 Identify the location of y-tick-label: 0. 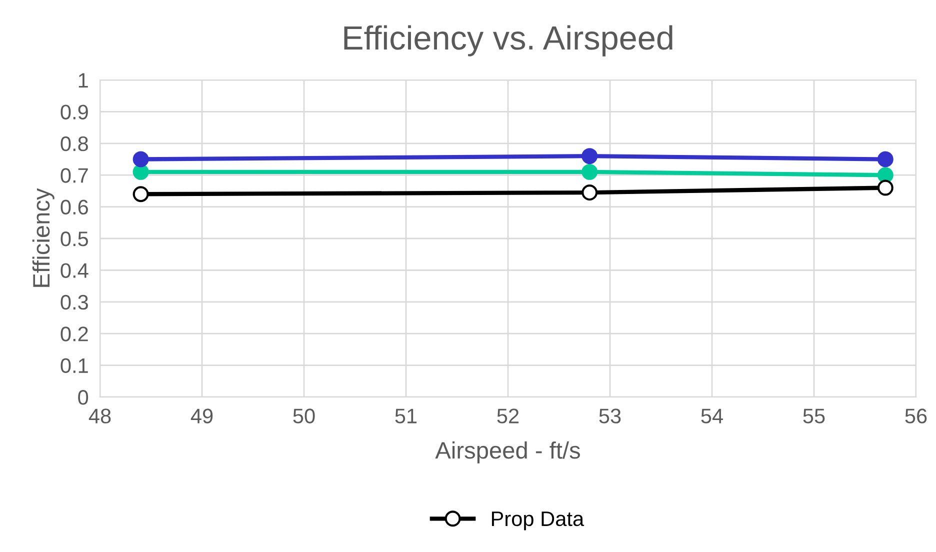
(83, 397).